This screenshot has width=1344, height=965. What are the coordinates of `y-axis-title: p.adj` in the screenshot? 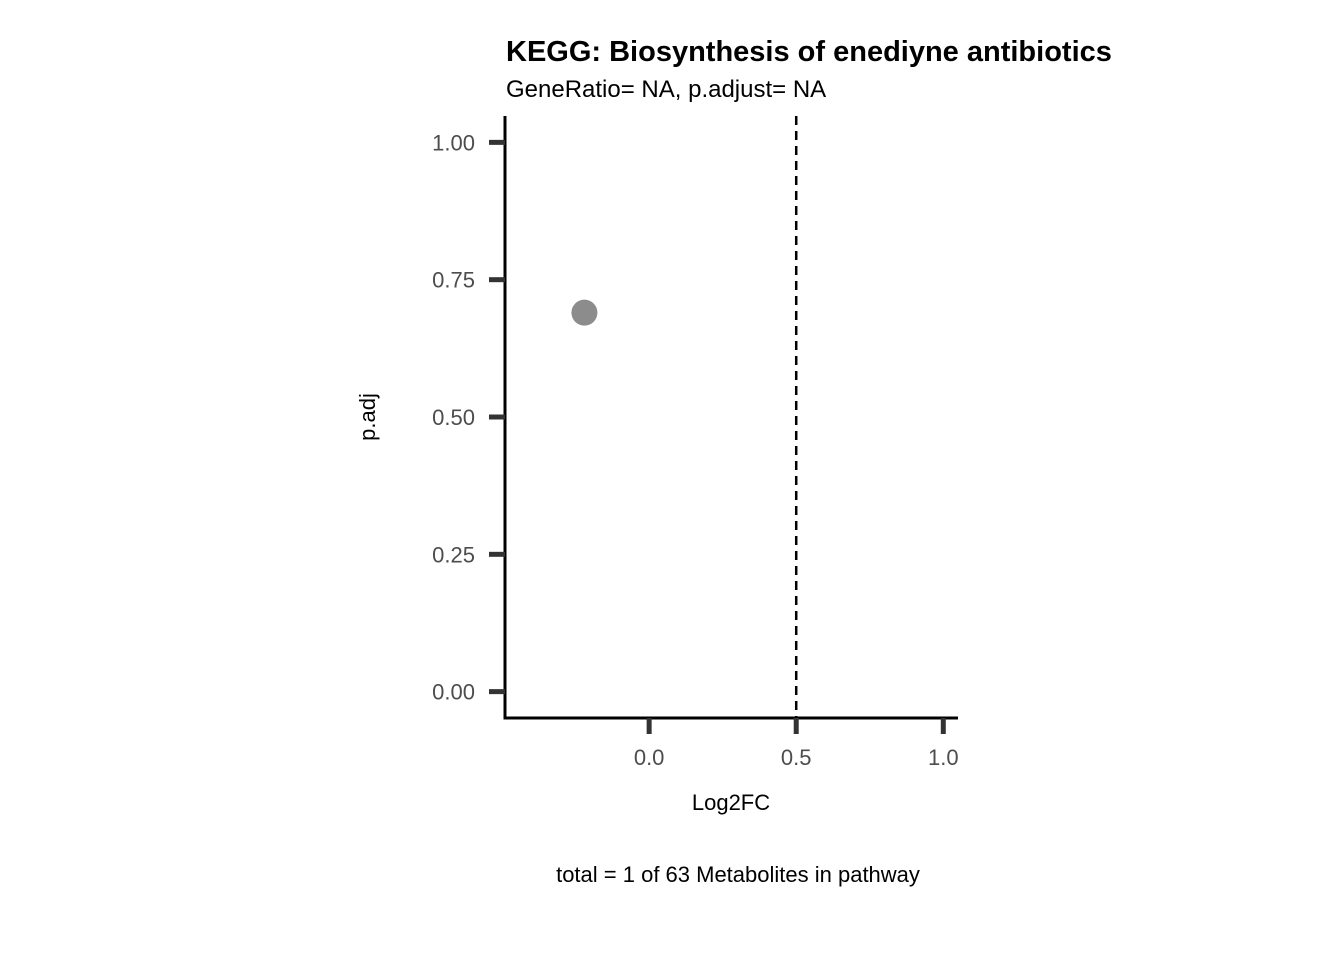 It's located at (367, 417).